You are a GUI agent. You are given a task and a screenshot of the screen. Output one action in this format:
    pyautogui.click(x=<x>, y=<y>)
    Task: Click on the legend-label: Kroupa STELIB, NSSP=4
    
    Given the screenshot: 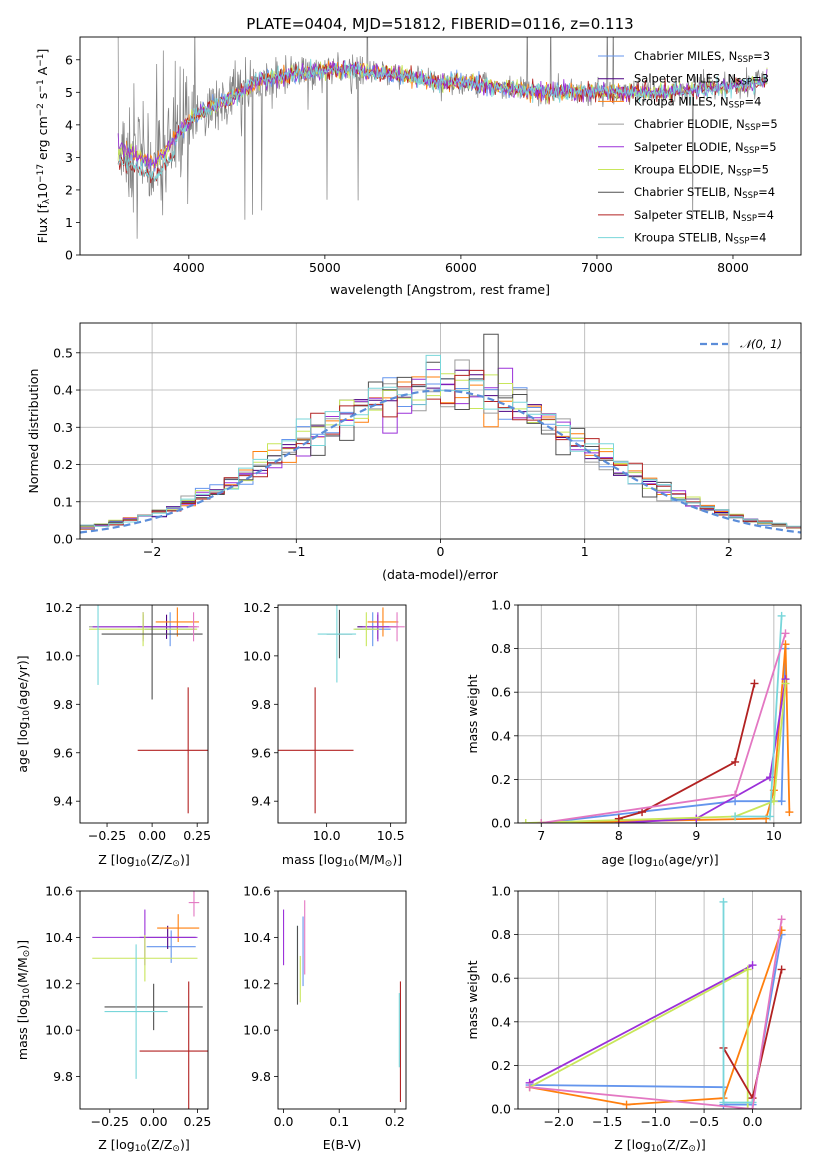 What is the action you would take?
    pyautogui.click(x=700, y=239)
    